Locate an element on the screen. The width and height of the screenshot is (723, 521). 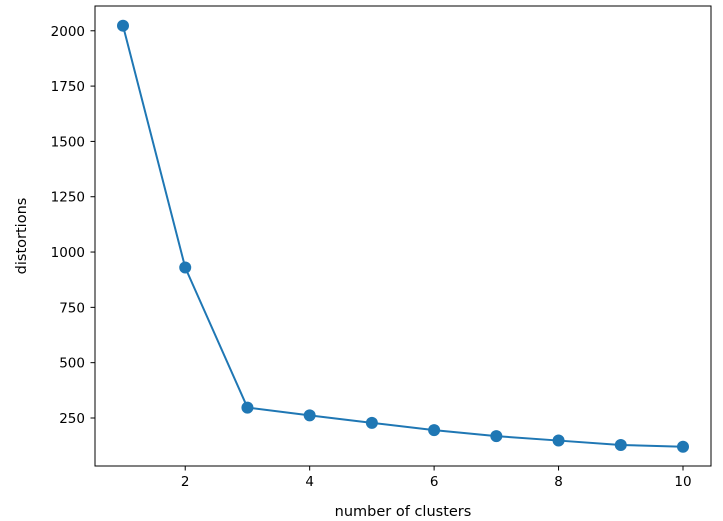
y-axis-ticks: 250 500 750 1000 1250 1500 1750 2000 is located at coordinates (73, 225).